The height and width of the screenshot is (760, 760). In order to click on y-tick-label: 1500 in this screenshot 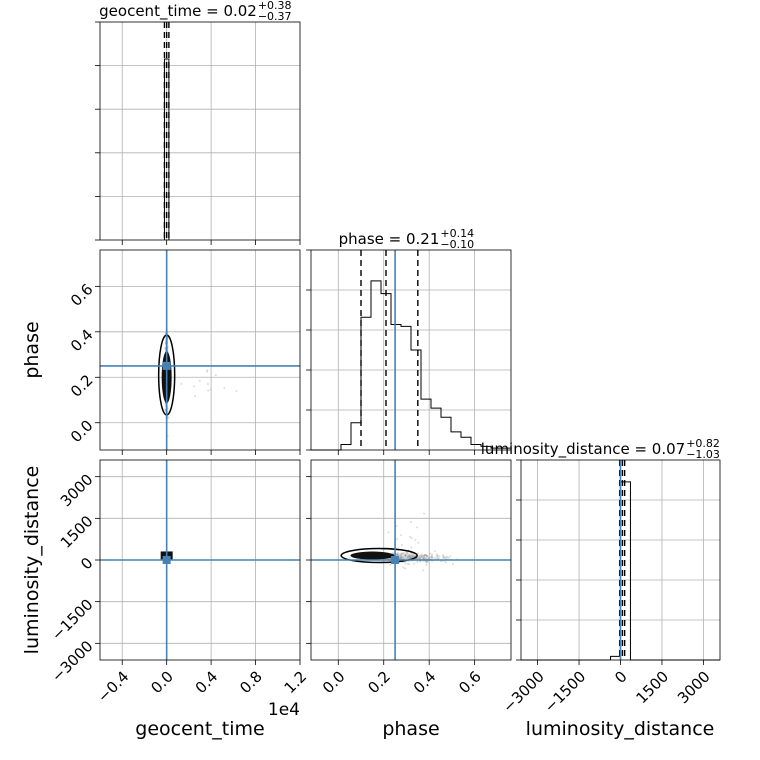, I will do `click(77, 532)`.